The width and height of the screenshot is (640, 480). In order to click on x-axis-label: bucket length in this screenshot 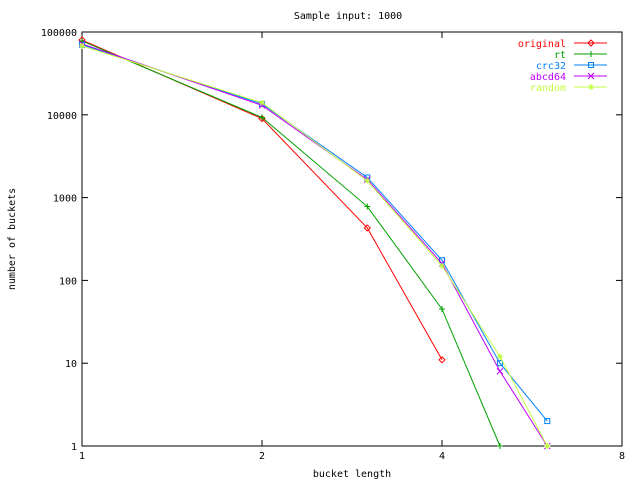, I will do `click(352, 474)`.